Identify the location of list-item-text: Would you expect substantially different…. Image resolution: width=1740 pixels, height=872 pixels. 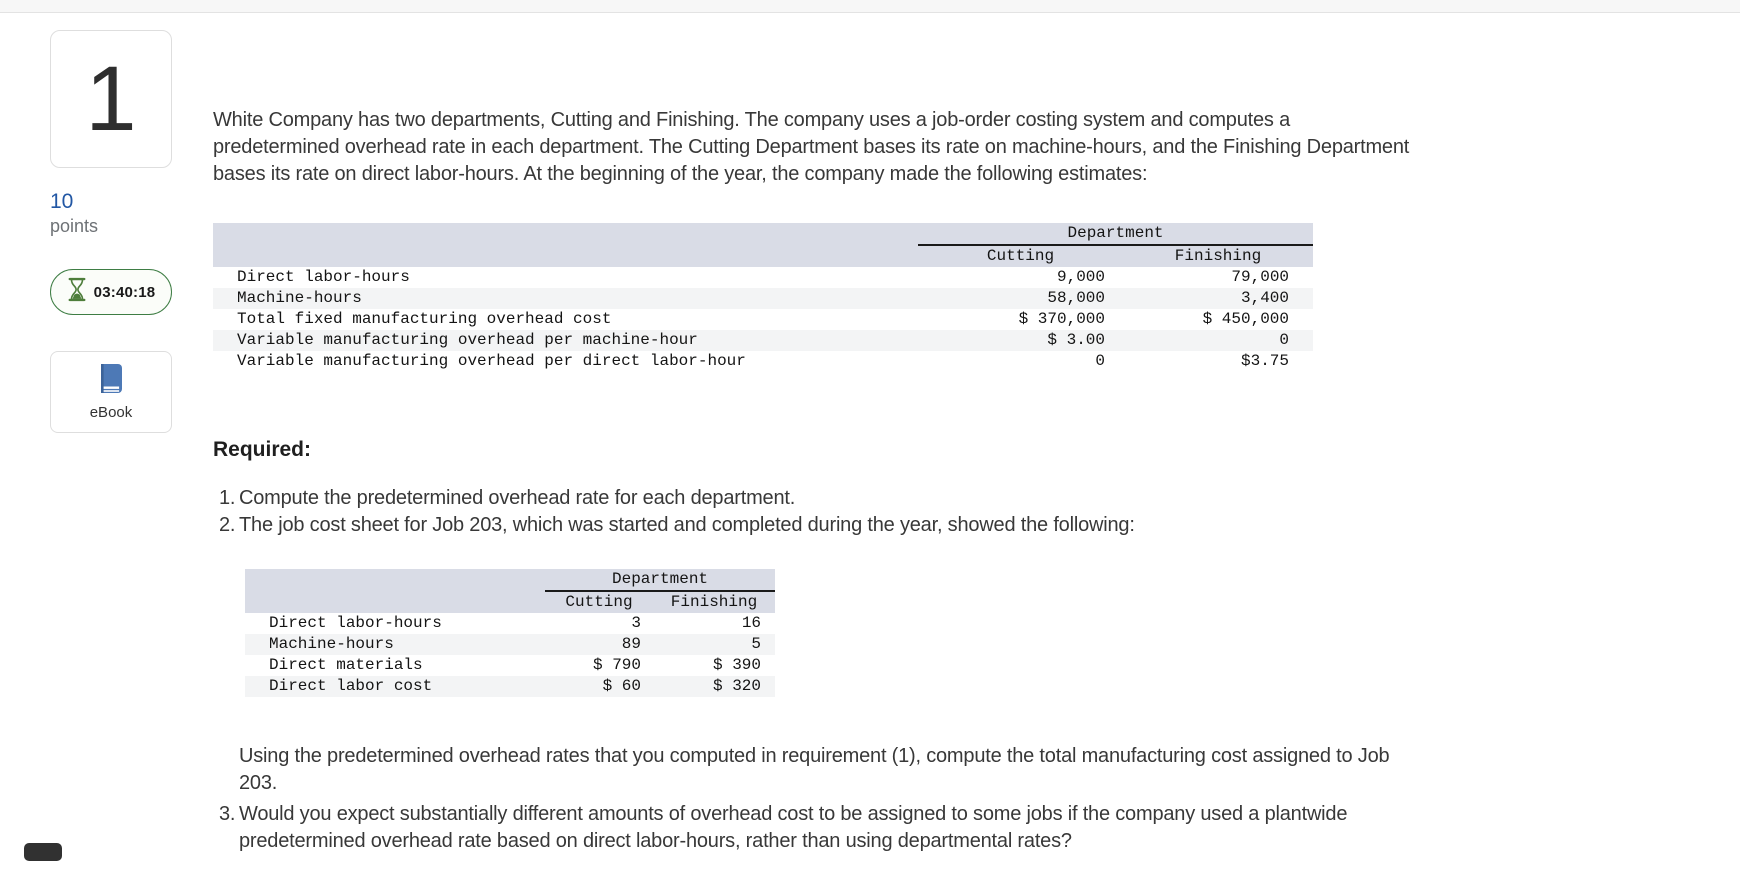
(793, 827).